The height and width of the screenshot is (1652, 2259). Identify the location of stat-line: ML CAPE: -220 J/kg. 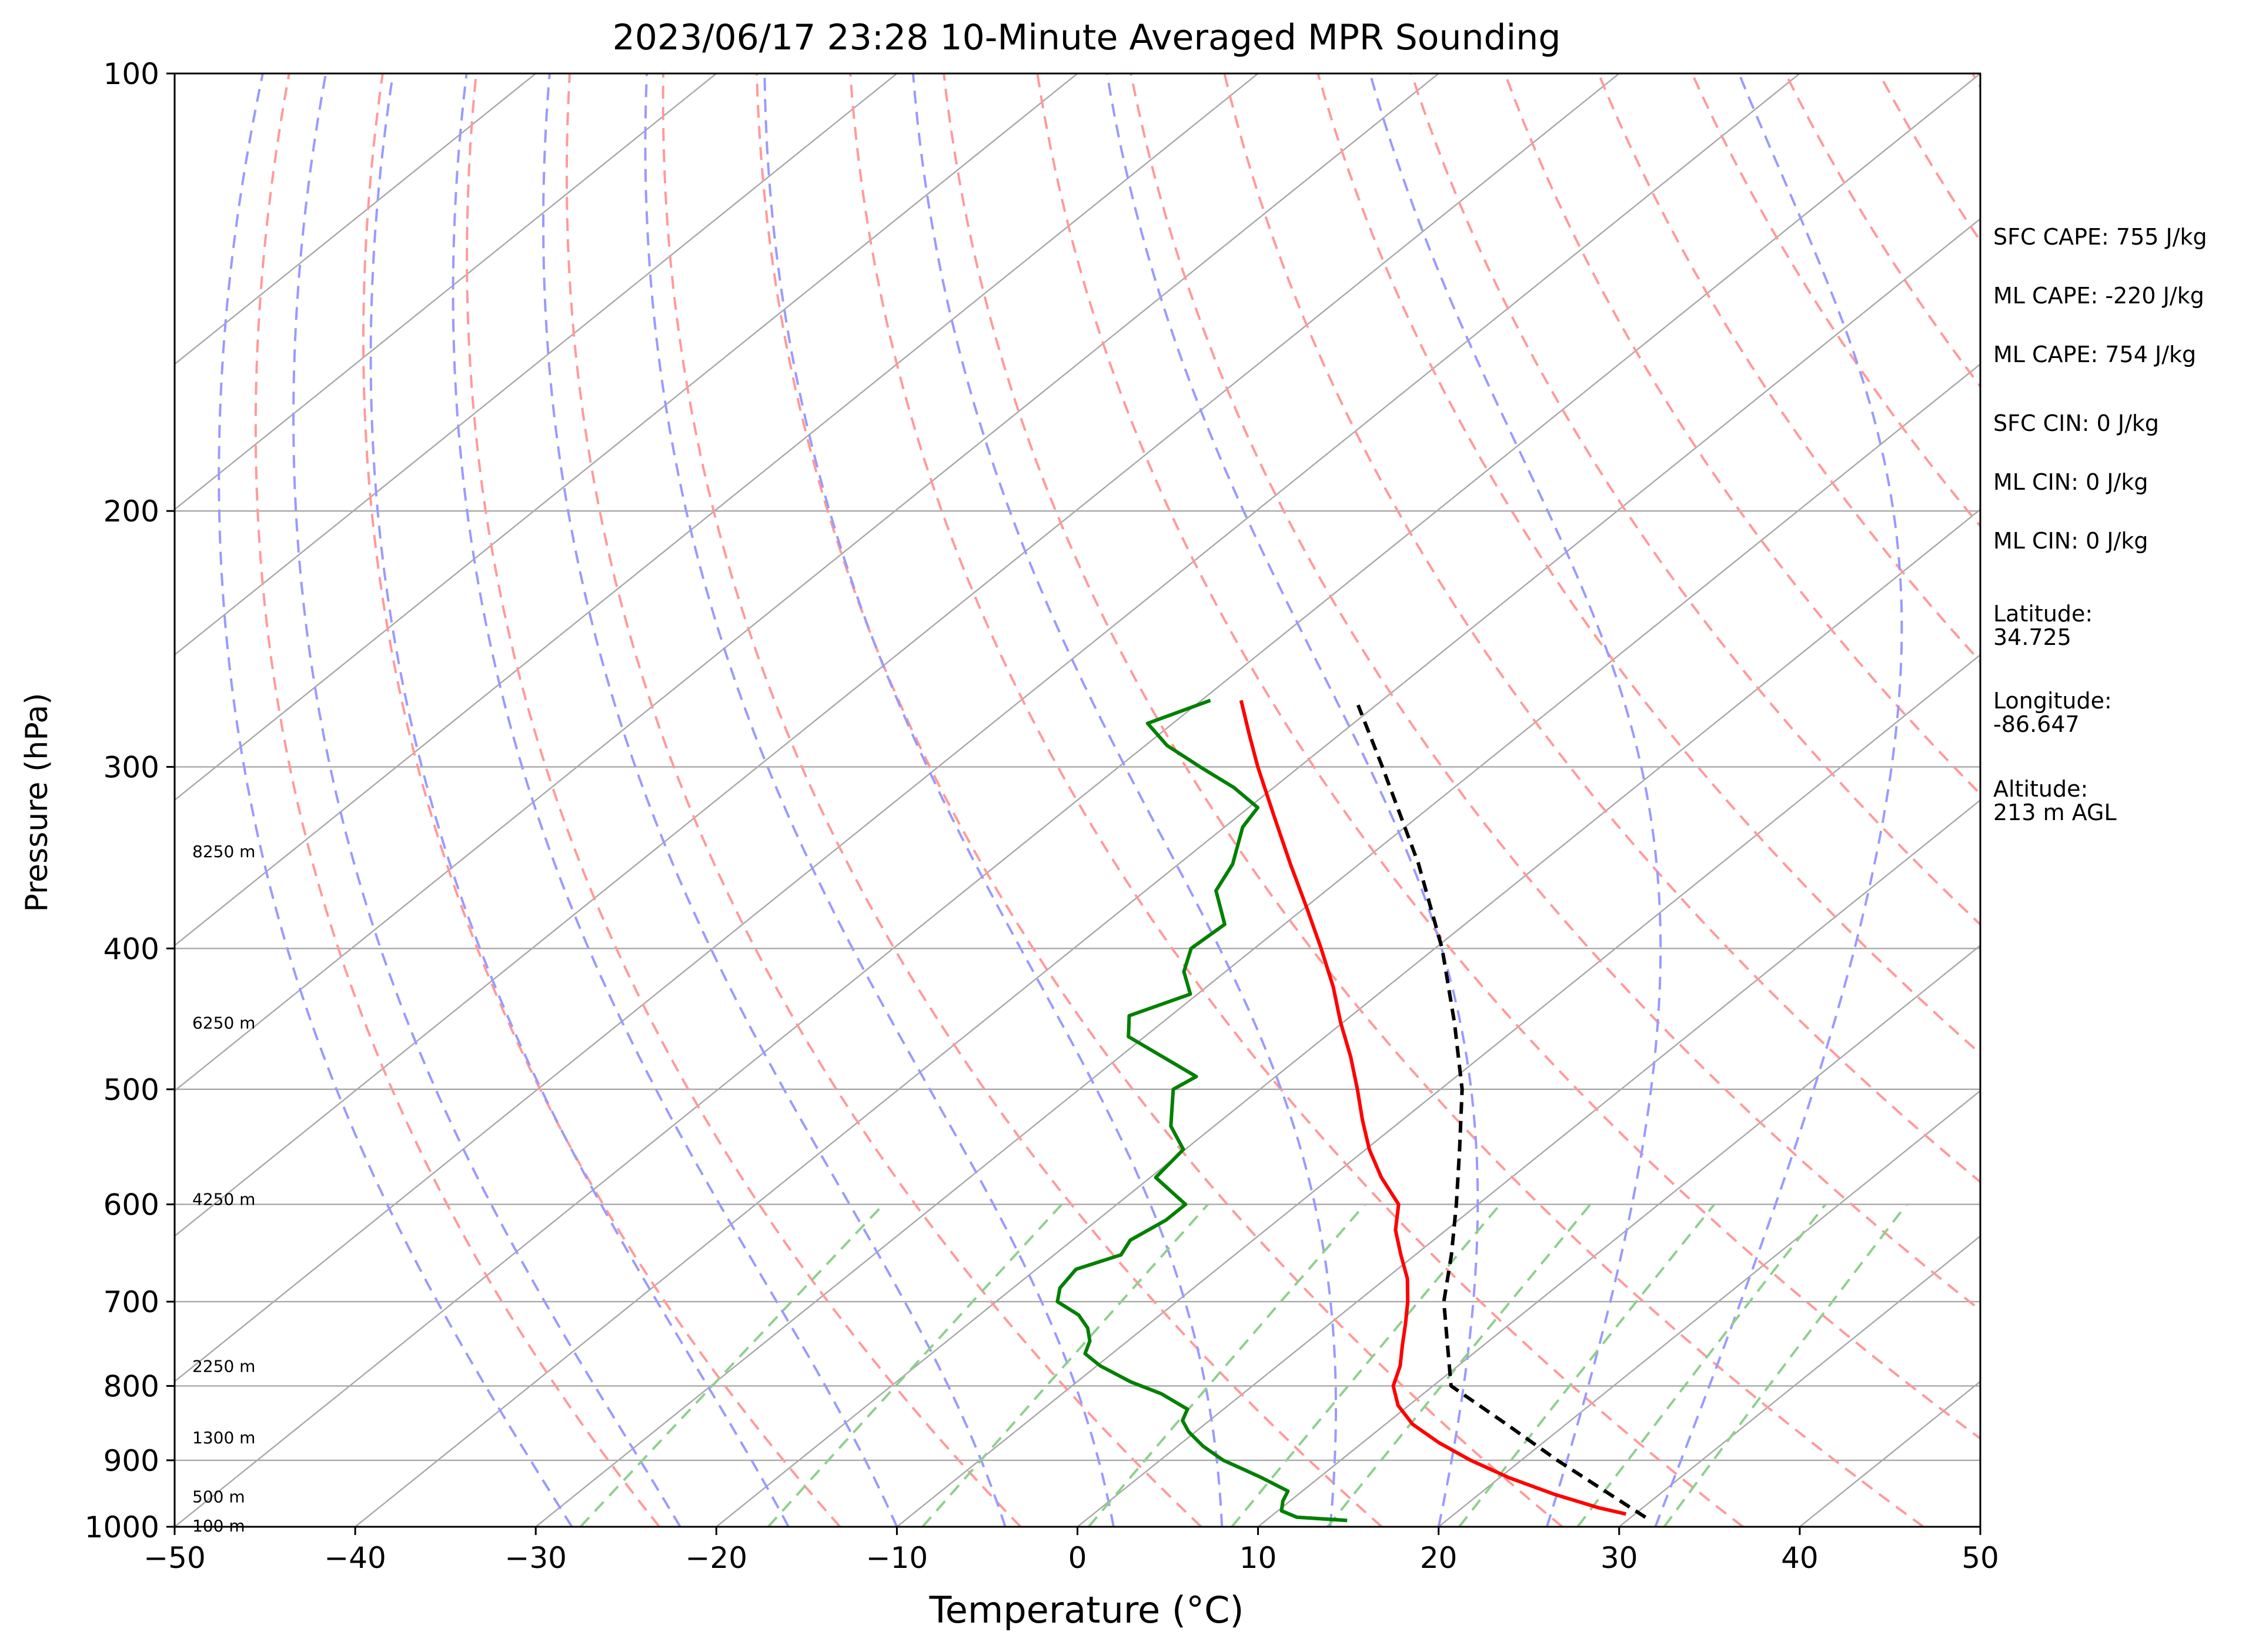
(2098, 296).